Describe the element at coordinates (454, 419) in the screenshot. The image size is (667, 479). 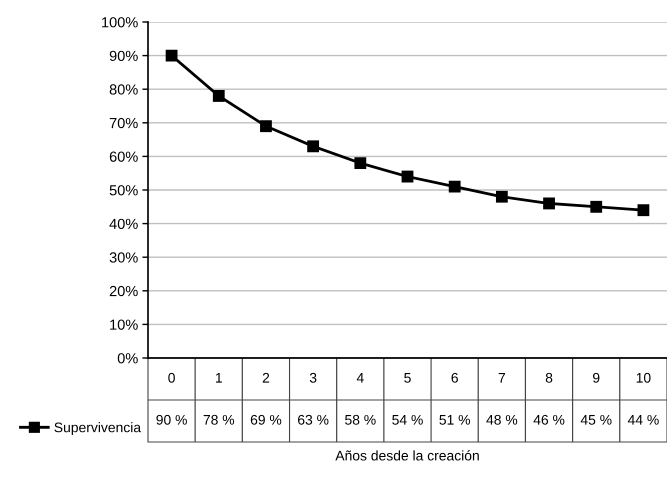
I see `data-label: 51 %` at that location.